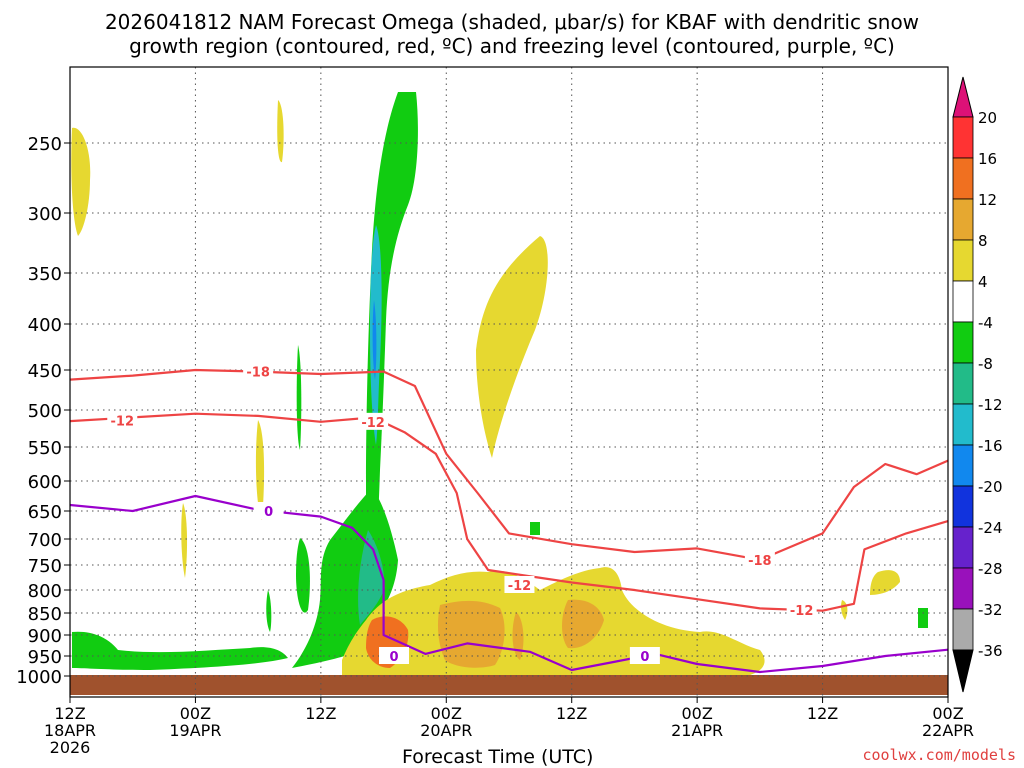  Describe the element at coordinates (70, 747) in the screenshot. I see `x-tick-label: 2026` at that location.